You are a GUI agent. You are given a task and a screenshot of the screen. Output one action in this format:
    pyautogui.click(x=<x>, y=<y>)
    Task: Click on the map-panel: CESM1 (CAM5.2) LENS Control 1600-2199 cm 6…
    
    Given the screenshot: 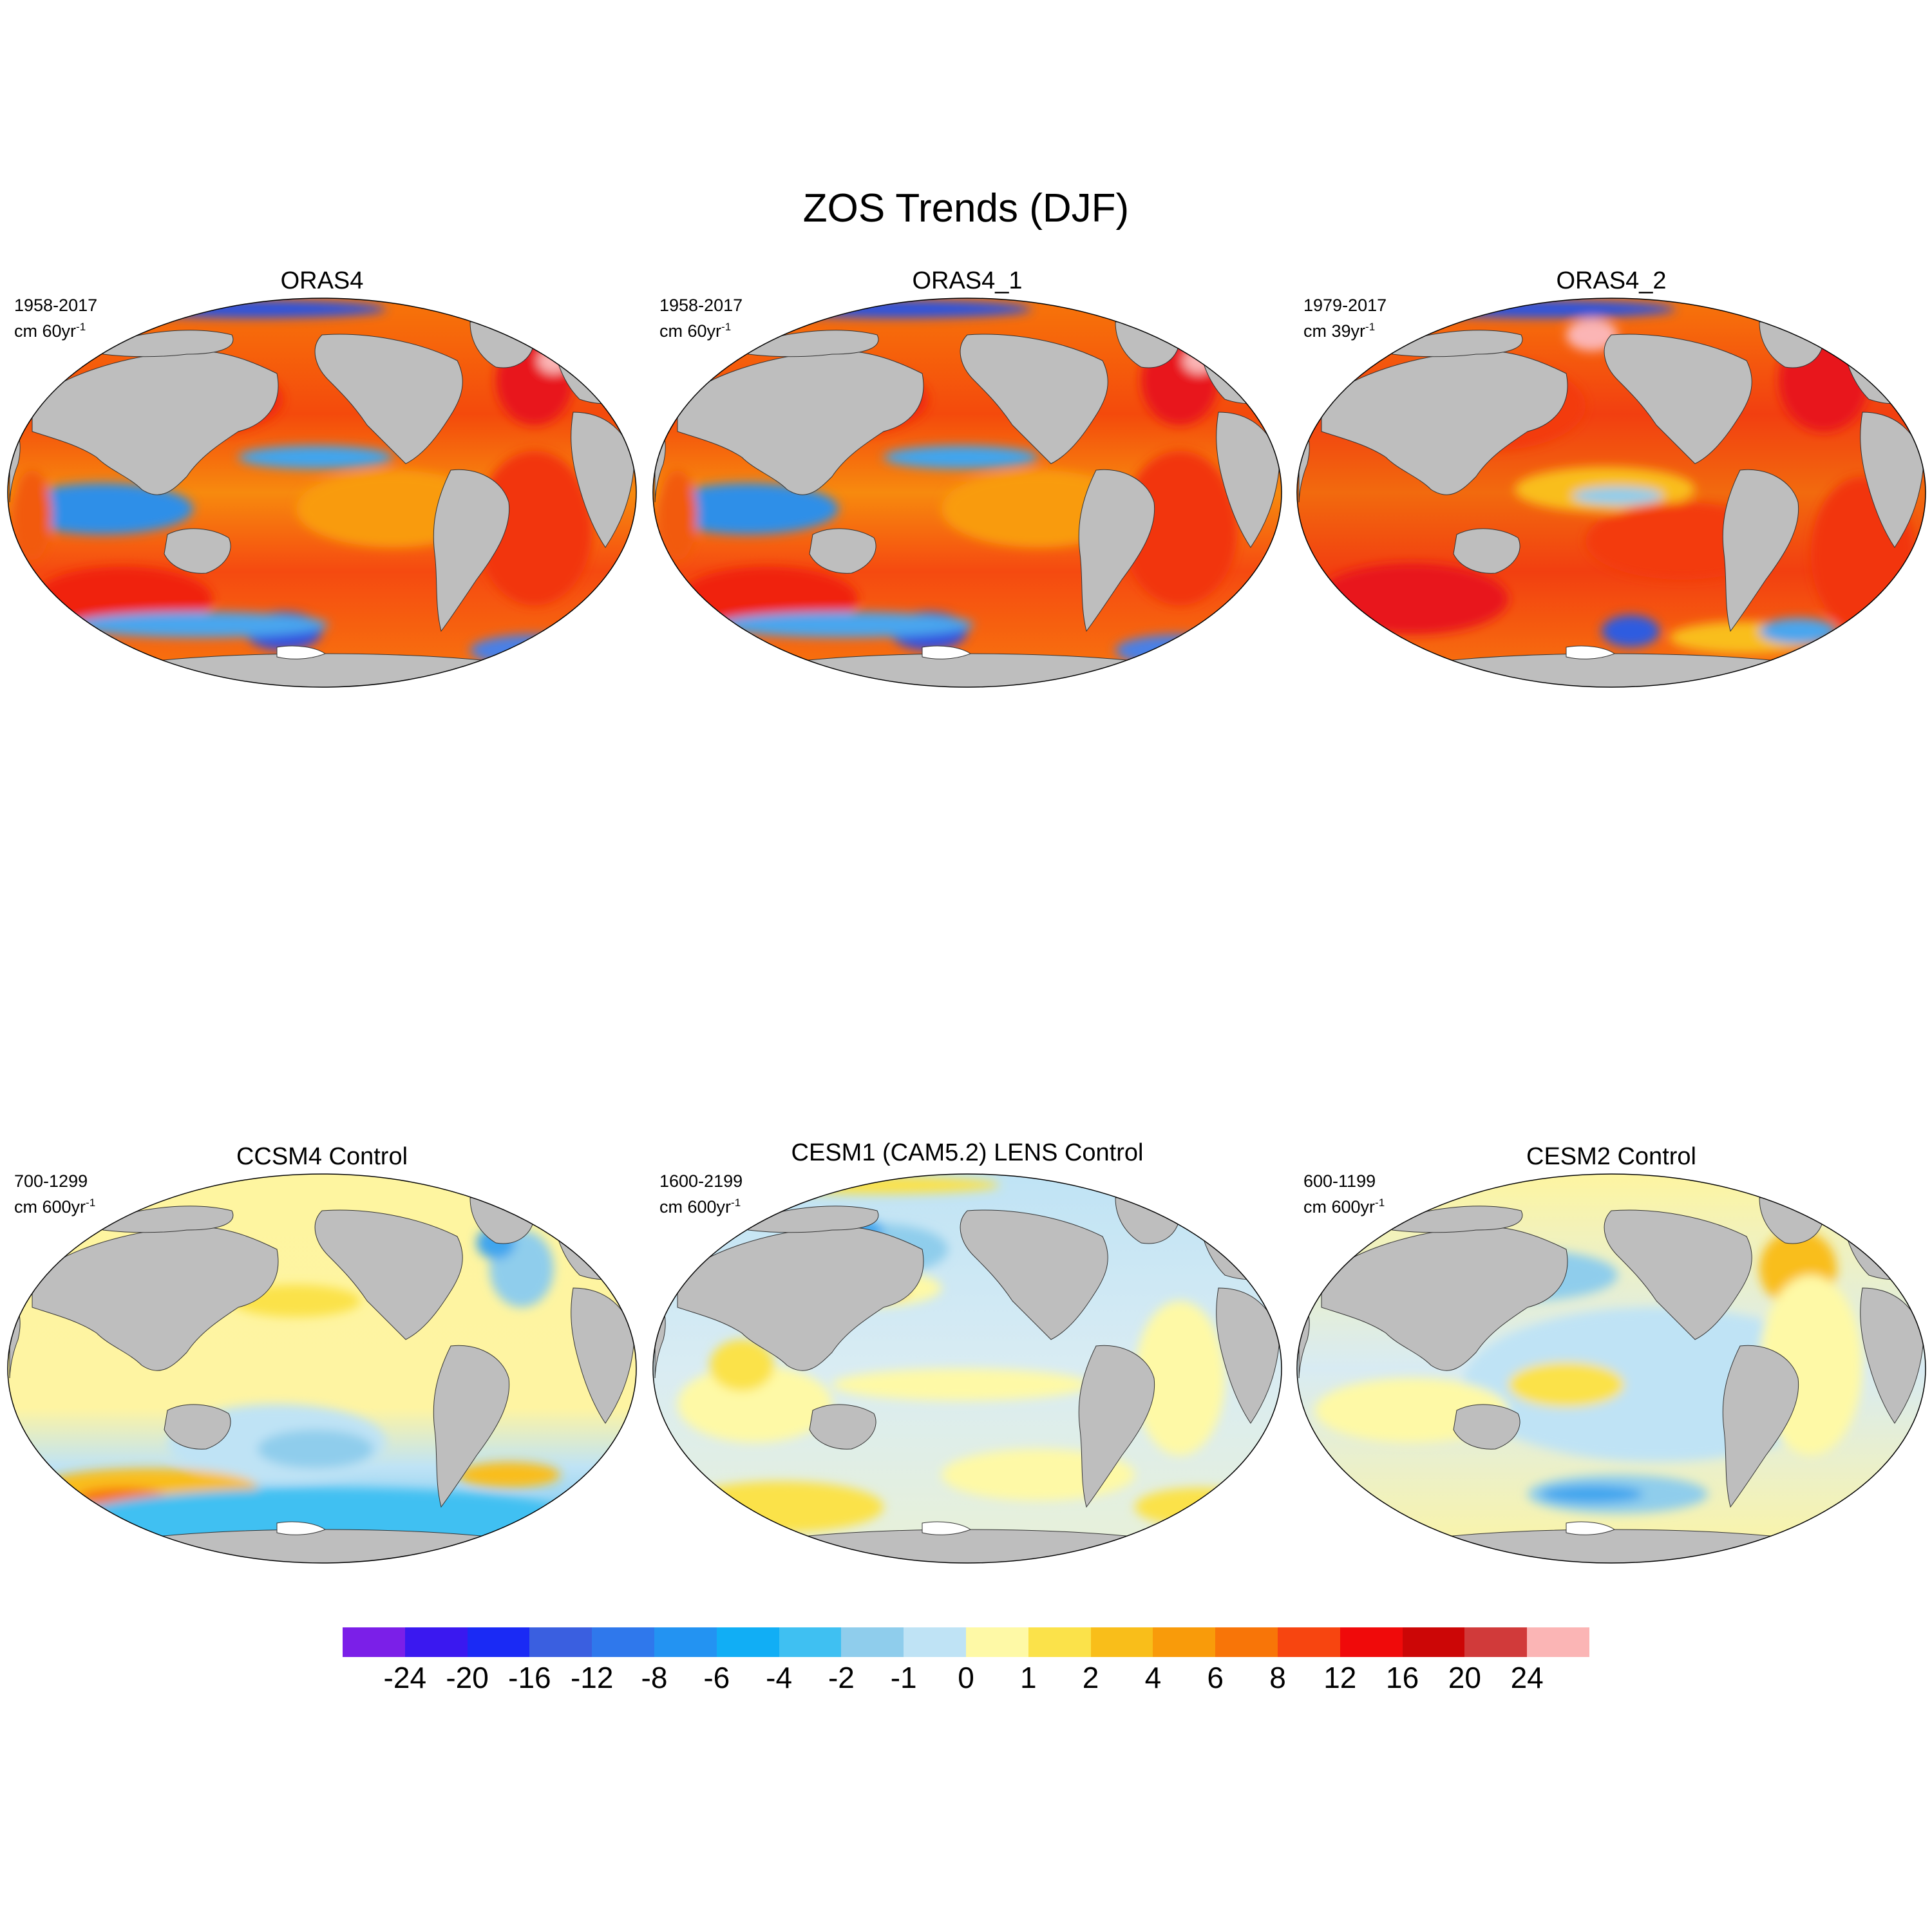 What is the action you would take?
    pyautogui.click(x=968, y=1392)
    